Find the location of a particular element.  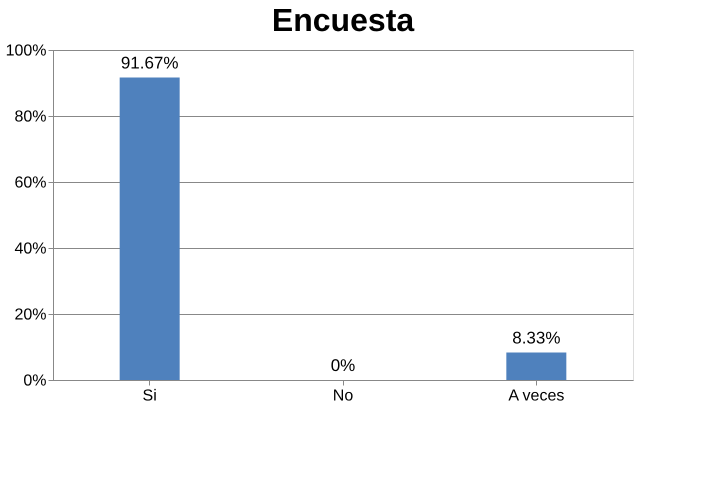

chart-title: Encuesta is located at coordinates (343, 20).